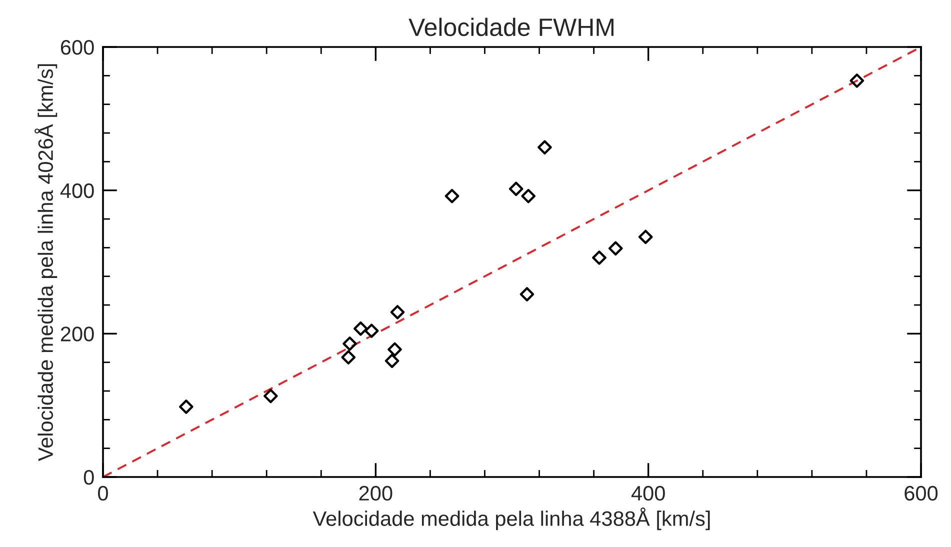 The image size is (951, 547). I want to click on x-tick-label: 0, so click(103, 493).